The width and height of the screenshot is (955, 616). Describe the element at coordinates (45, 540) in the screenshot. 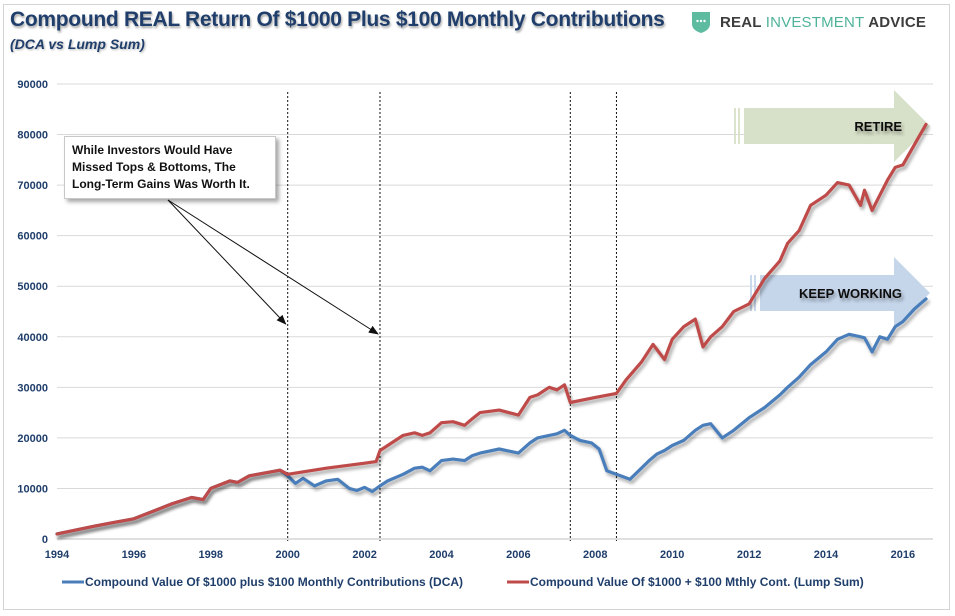

I see `y-tick-label: 0` at that location.